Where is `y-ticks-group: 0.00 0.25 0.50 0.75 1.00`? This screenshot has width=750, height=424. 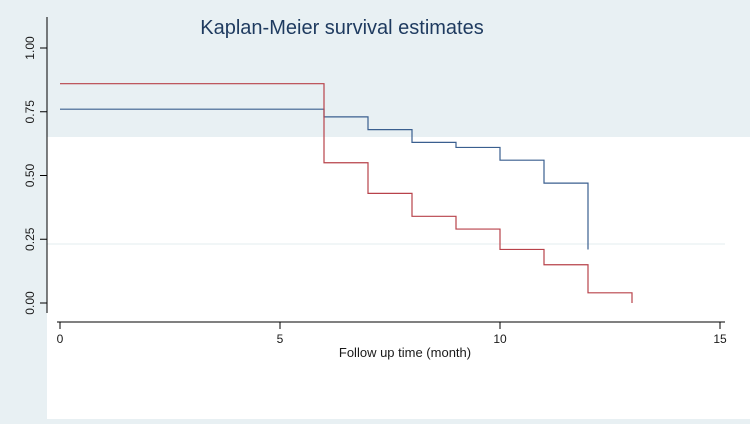
y-ticks-group: 0.00 0.25 0.50 0.75 1.00 is located at coordinates (35, 175).